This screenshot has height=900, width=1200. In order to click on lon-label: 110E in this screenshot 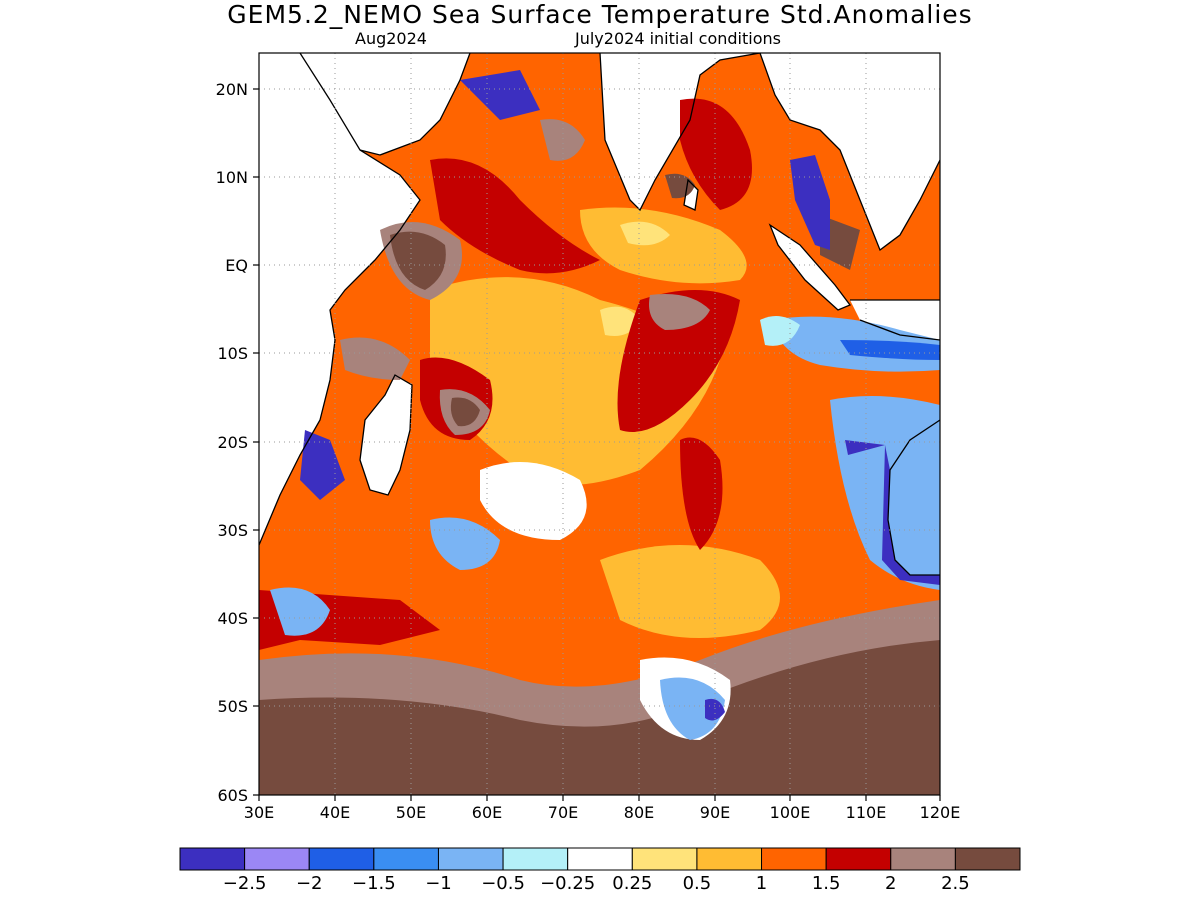, I will do `click(866, 812)`.